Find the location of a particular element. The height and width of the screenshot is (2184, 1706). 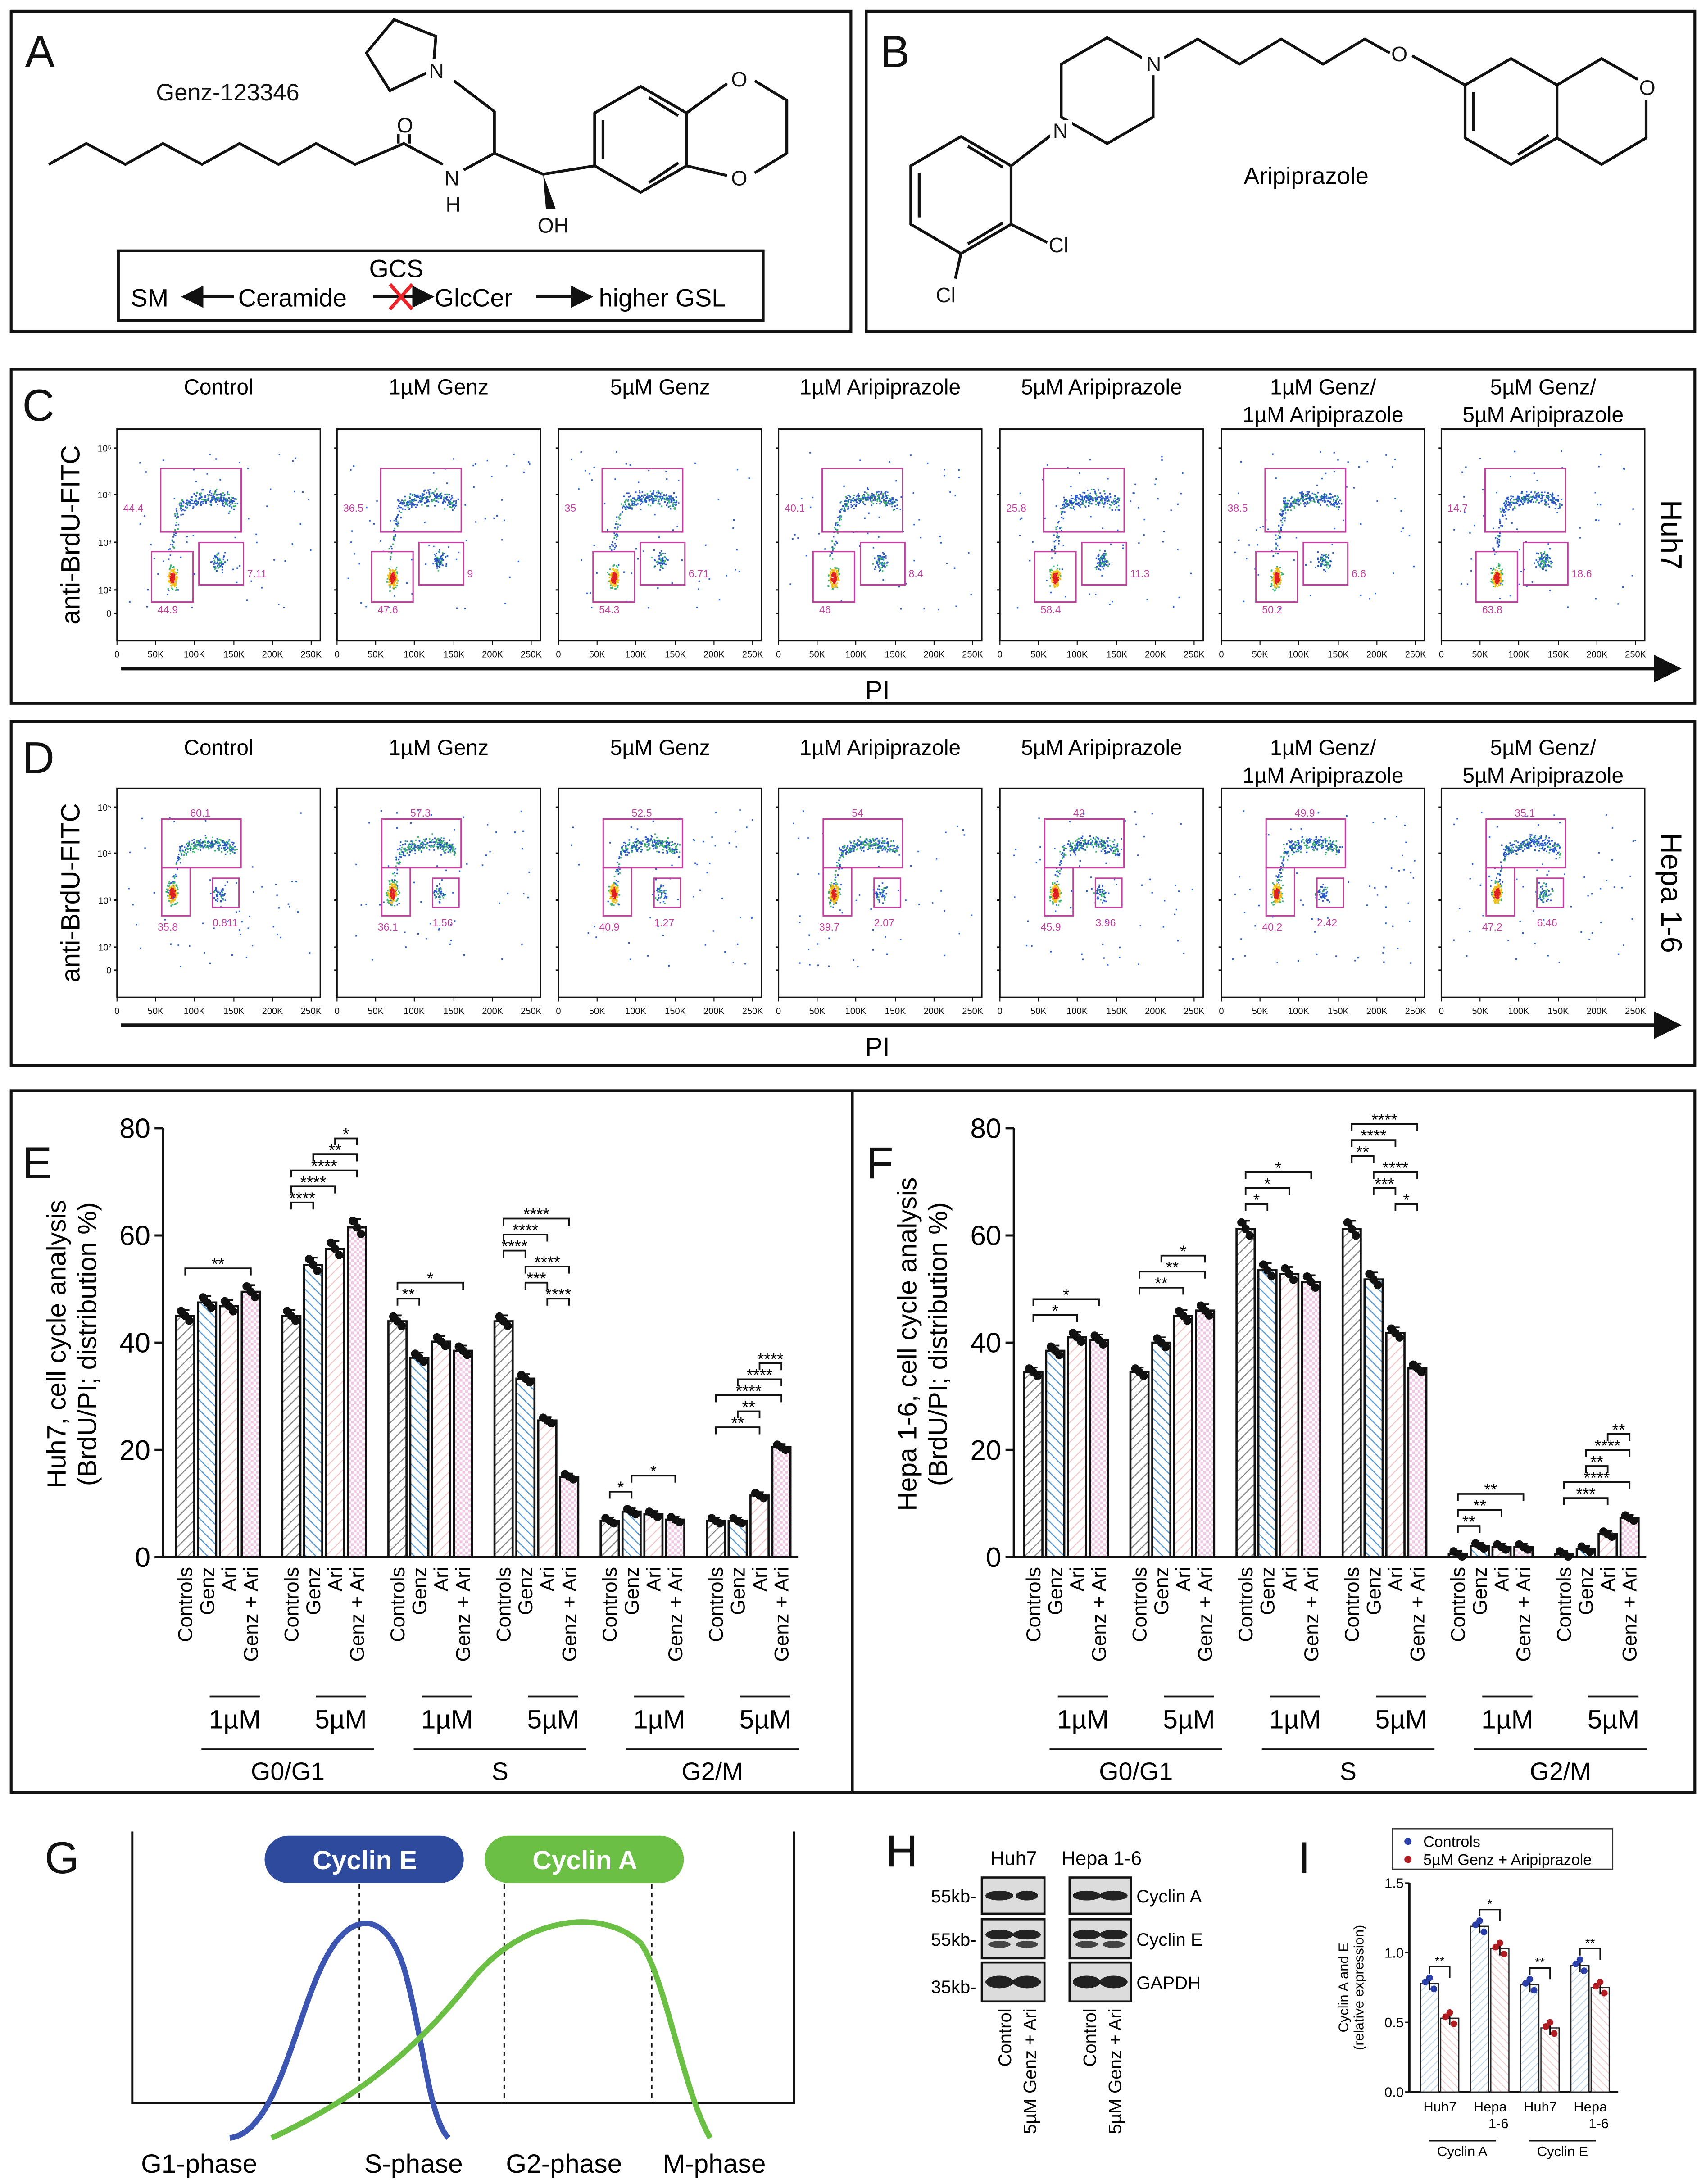

gate-g2-phase is located at coordinates (882, 564).